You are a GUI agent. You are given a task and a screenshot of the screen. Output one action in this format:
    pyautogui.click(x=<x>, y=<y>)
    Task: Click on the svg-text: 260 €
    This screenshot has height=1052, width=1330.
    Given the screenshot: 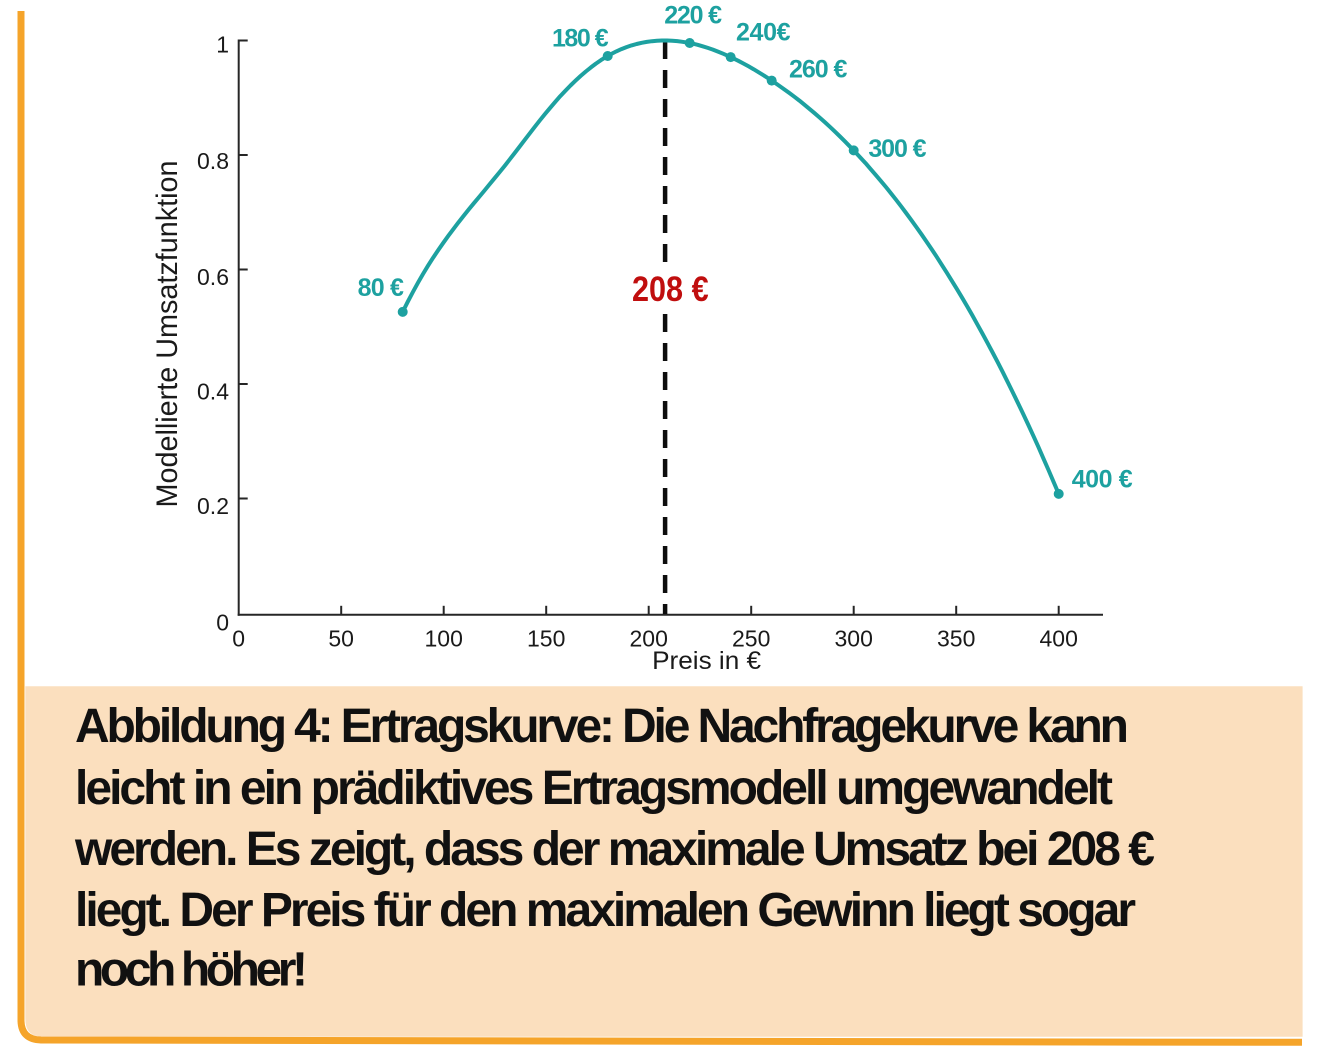 What is the action you would take?
    pyautogui.click(x=818, y=70)
    